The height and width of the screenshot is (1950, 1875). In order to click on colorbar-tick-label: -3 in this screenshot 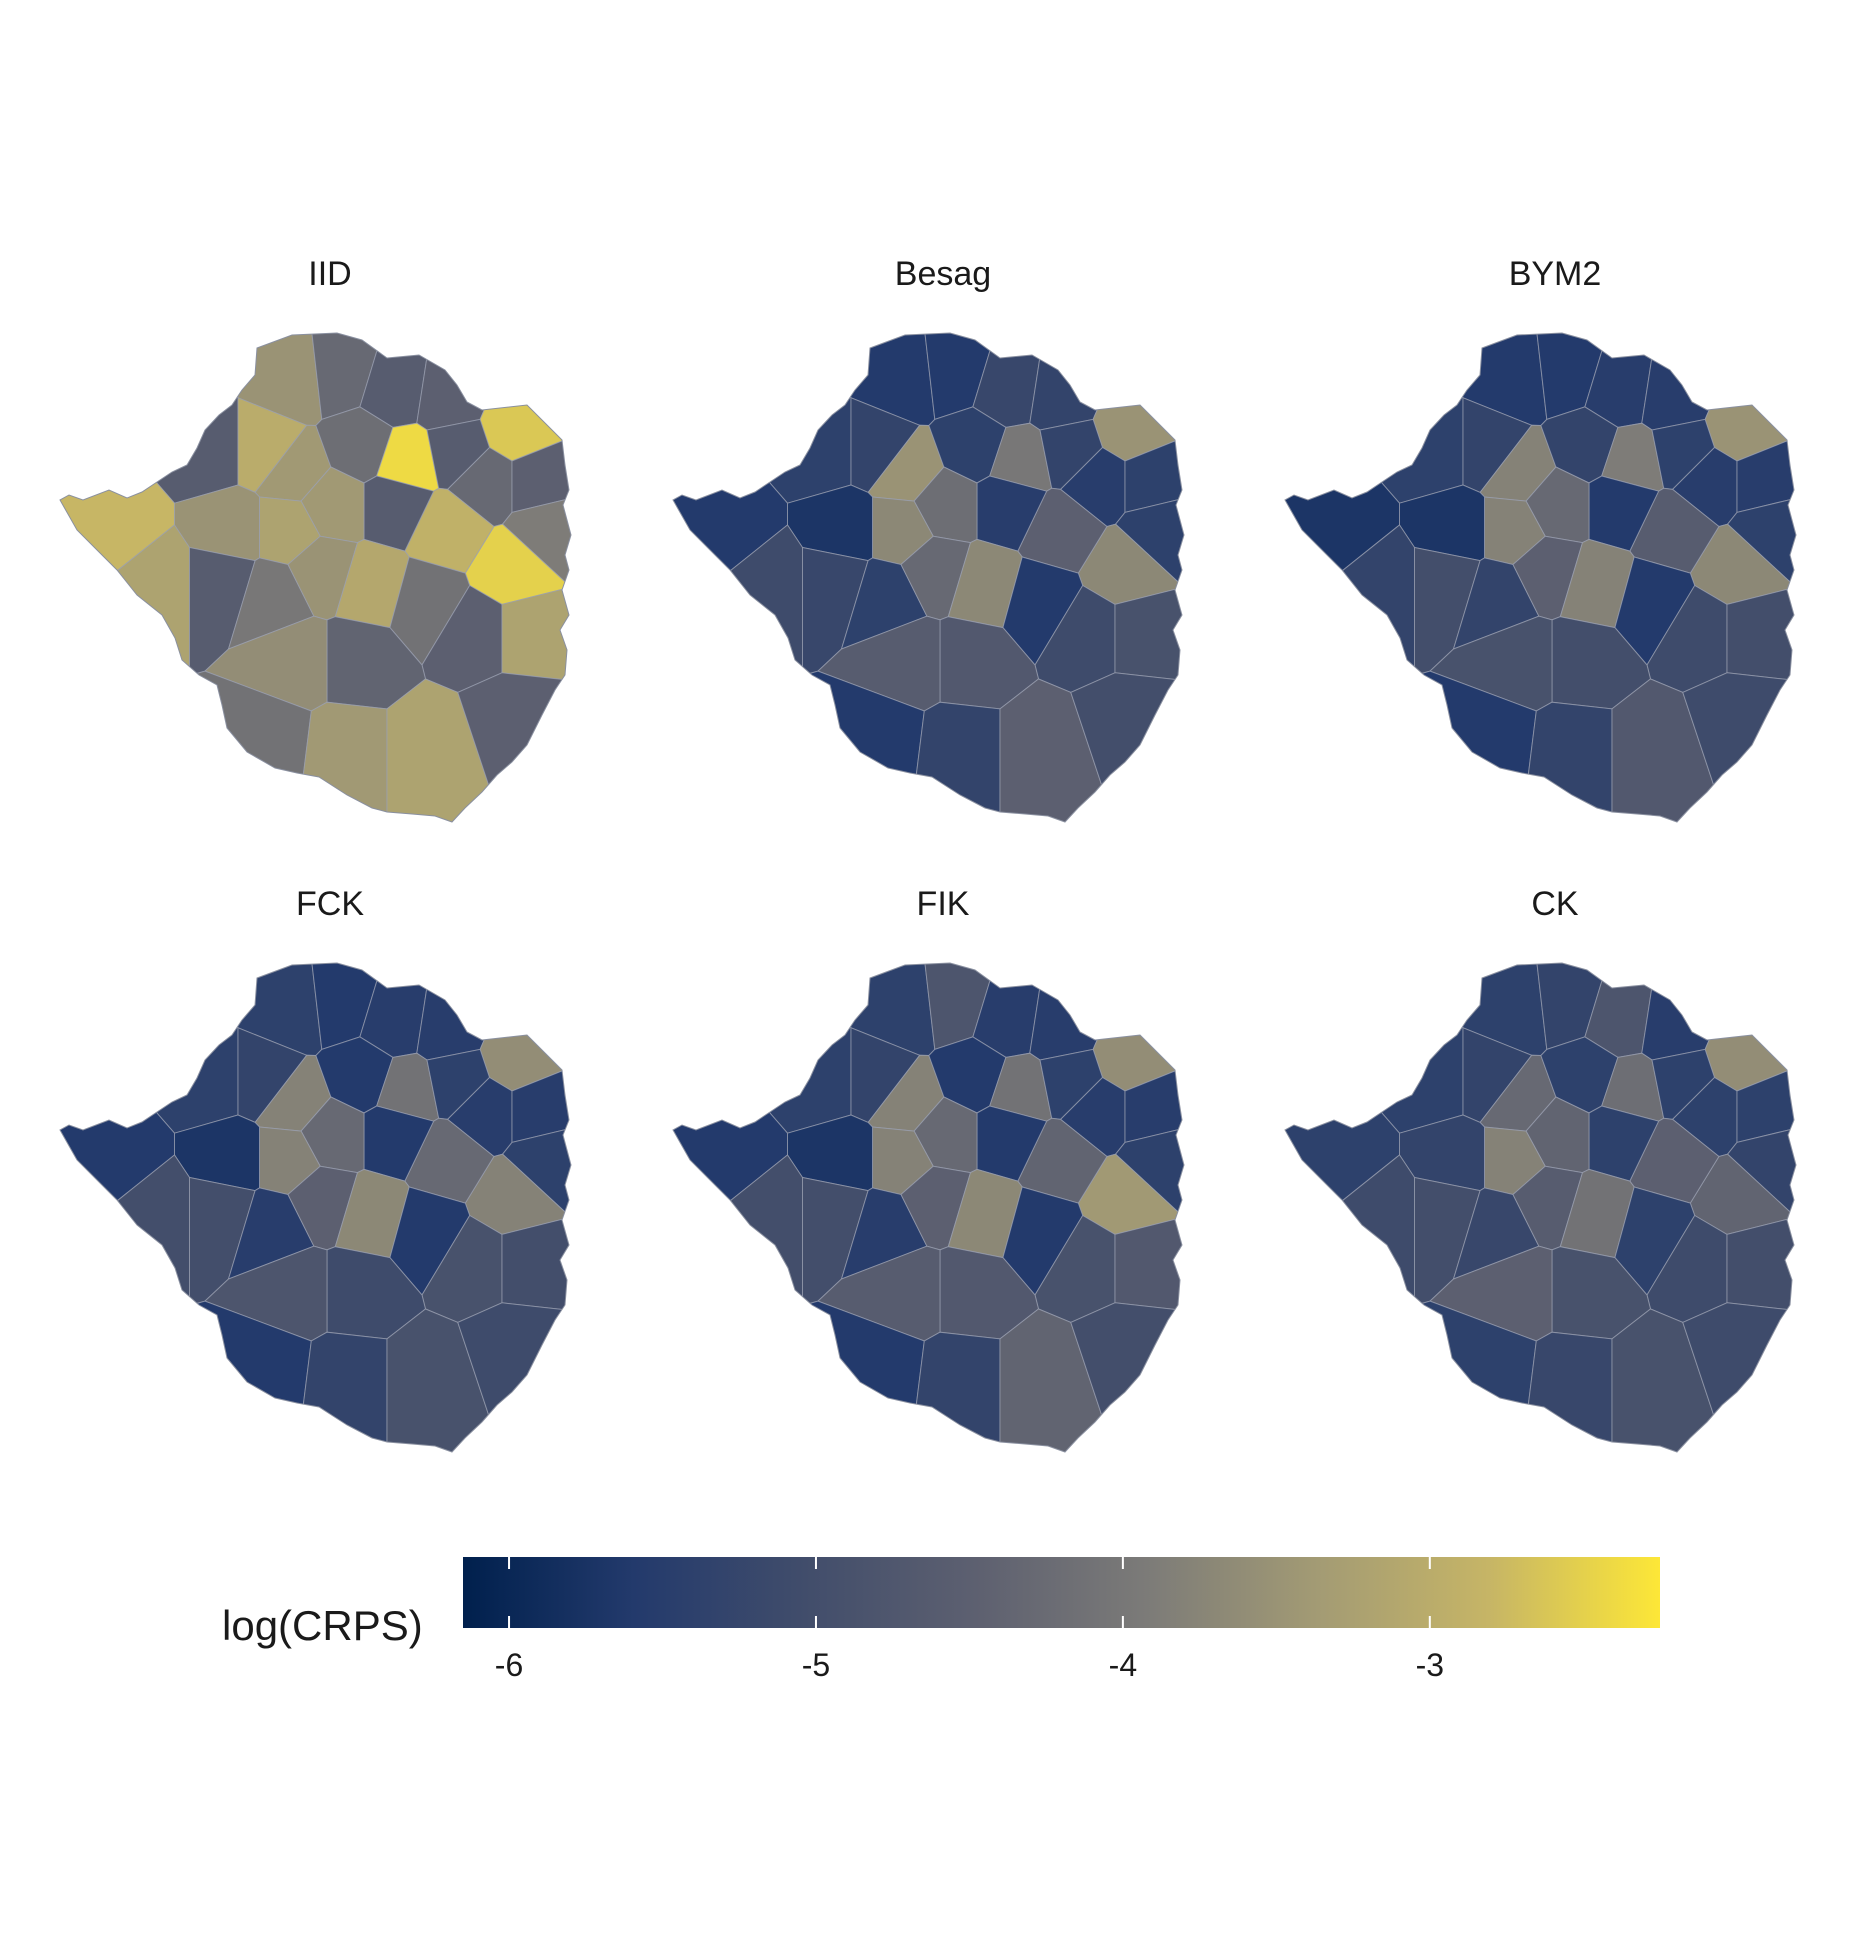, I will do `click(1430, 1665)`.